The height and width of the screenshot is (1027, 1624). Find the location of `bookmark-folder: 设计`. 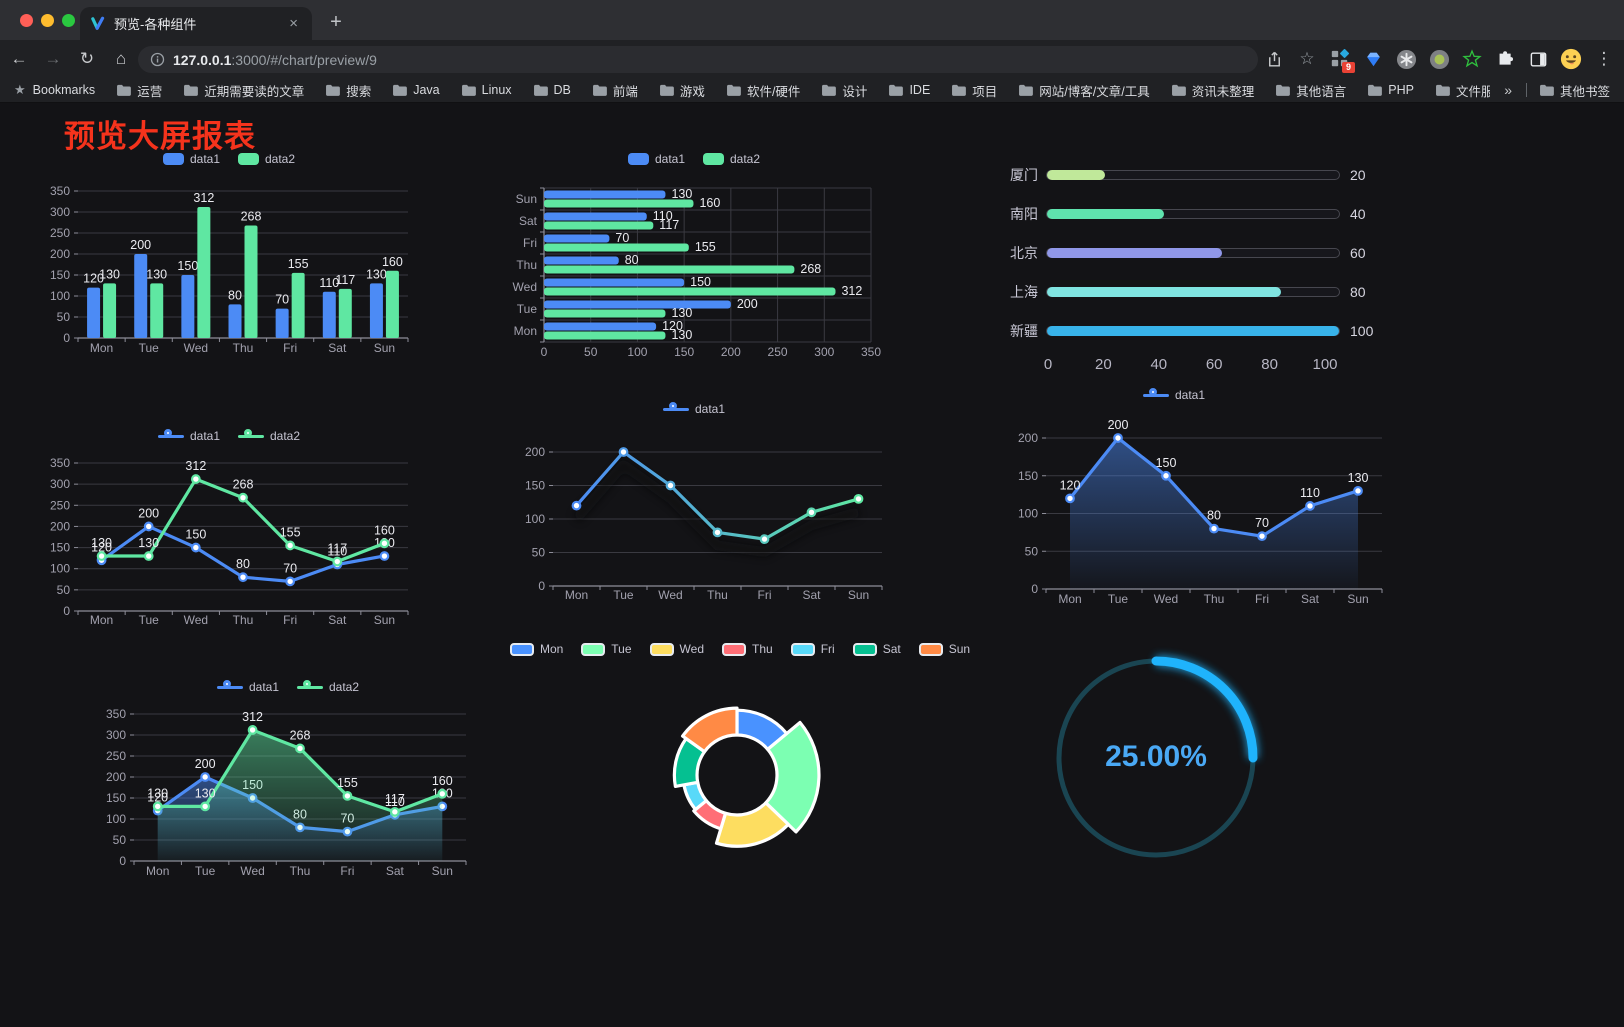

bookmark-folder: 设计 is located at coordinates (844, 90).